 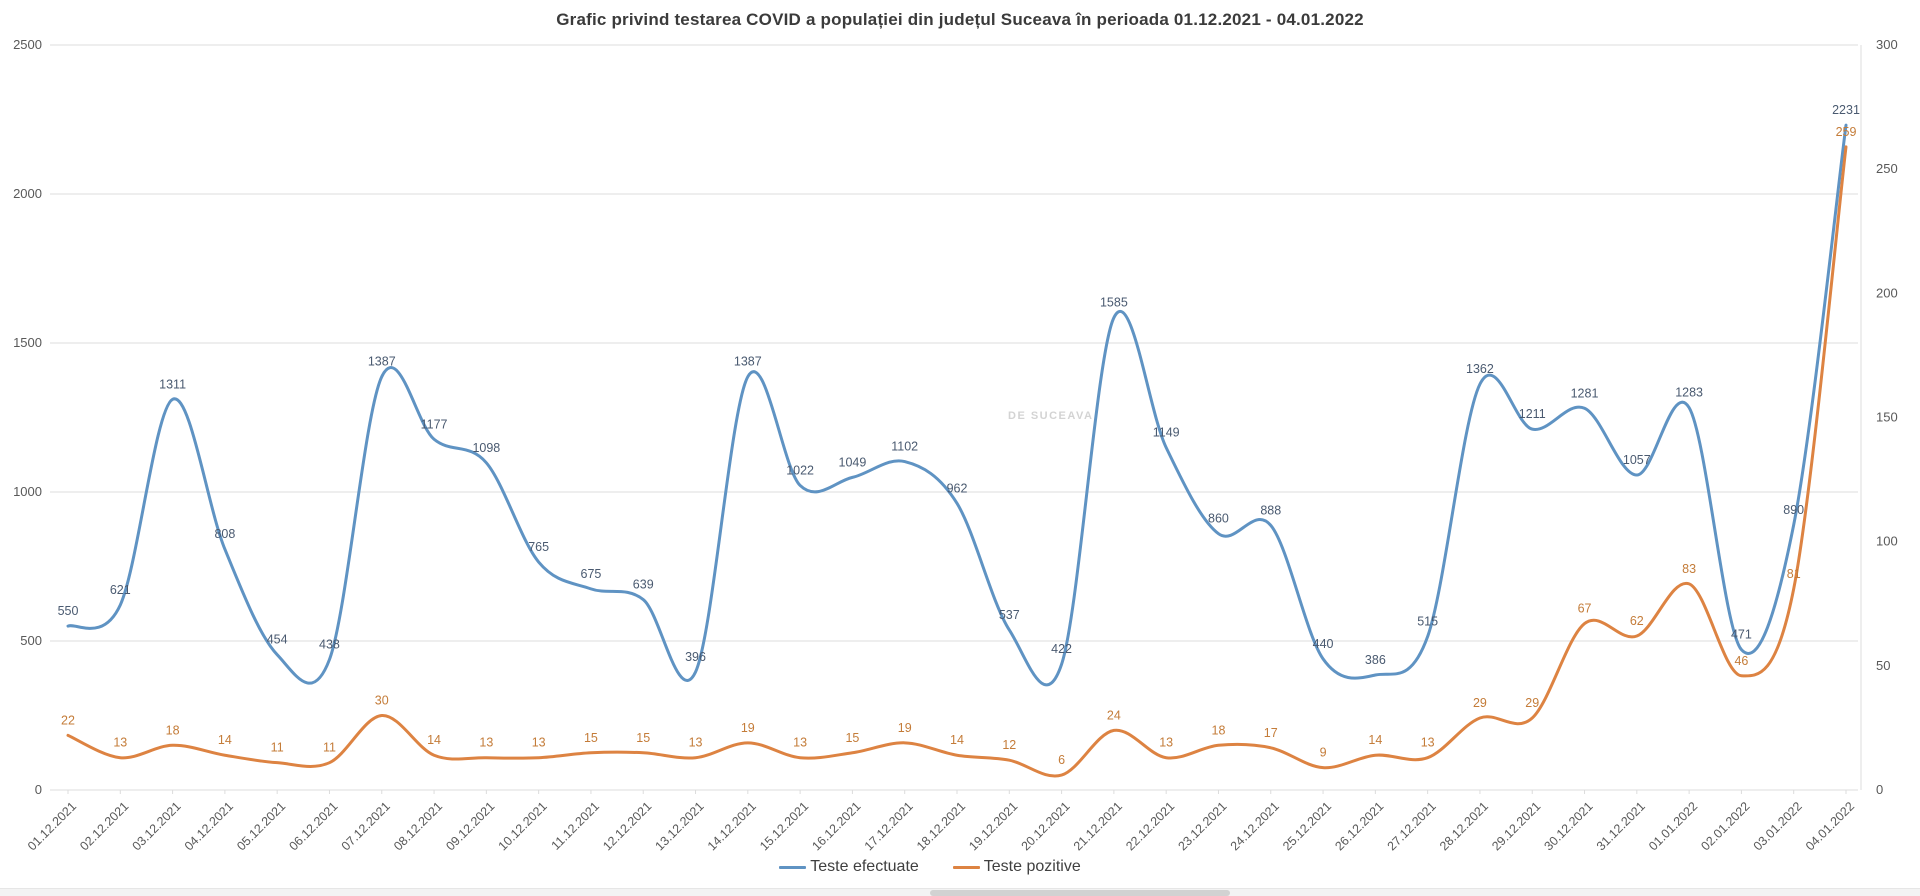 What do you see at coordinates (277, 748) in the screenshot?
I see `data-label: 11` at bounding box center [277, 748].